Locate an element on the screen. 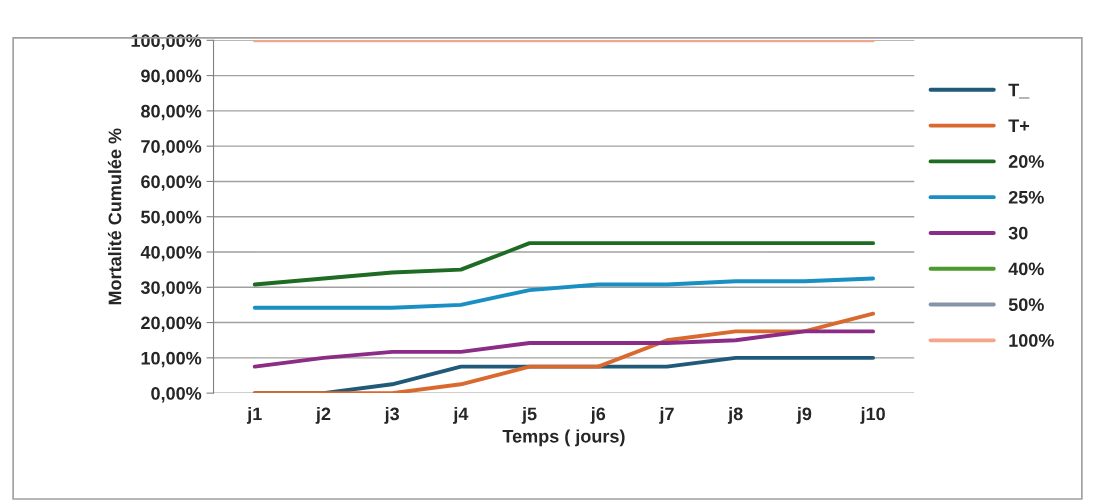 The height and width of the screenshot is (504, 1095). legend-label: 25% is located at coordinates (1026, 197).